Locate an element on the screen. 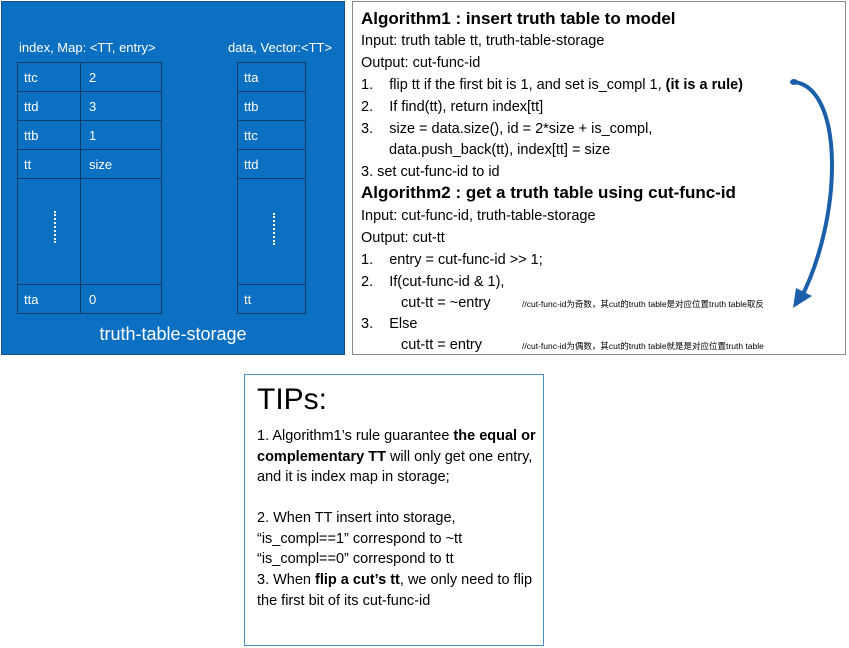  algorithm2-step3: 3. Else is located at coordinates (389, 324).